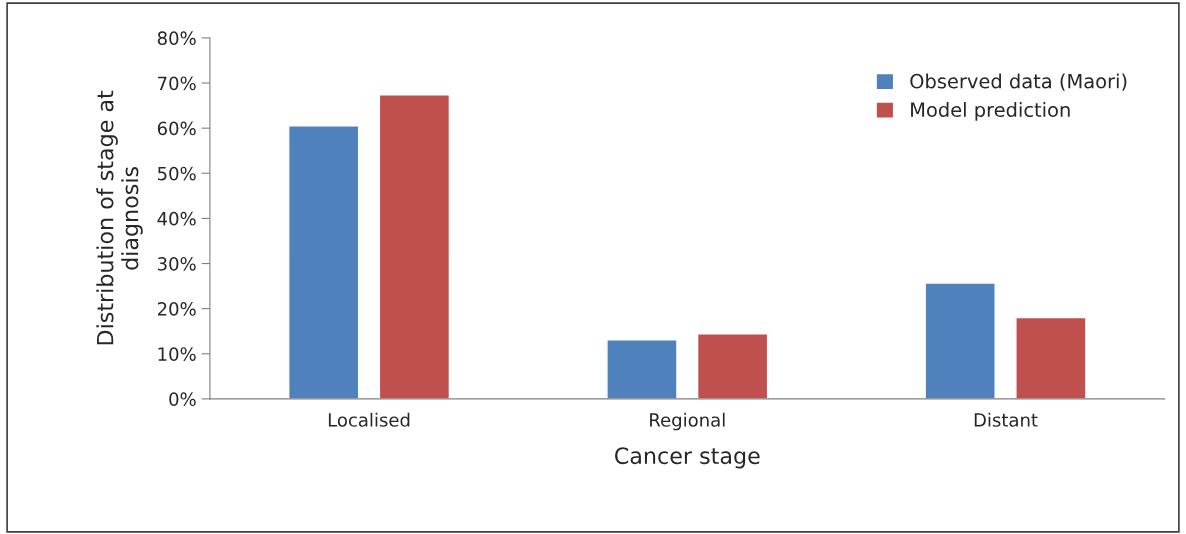  Describe the element at coordinates (687, 458) in the screenshot. I see `x-axis-title: Cancer stage` at that location.